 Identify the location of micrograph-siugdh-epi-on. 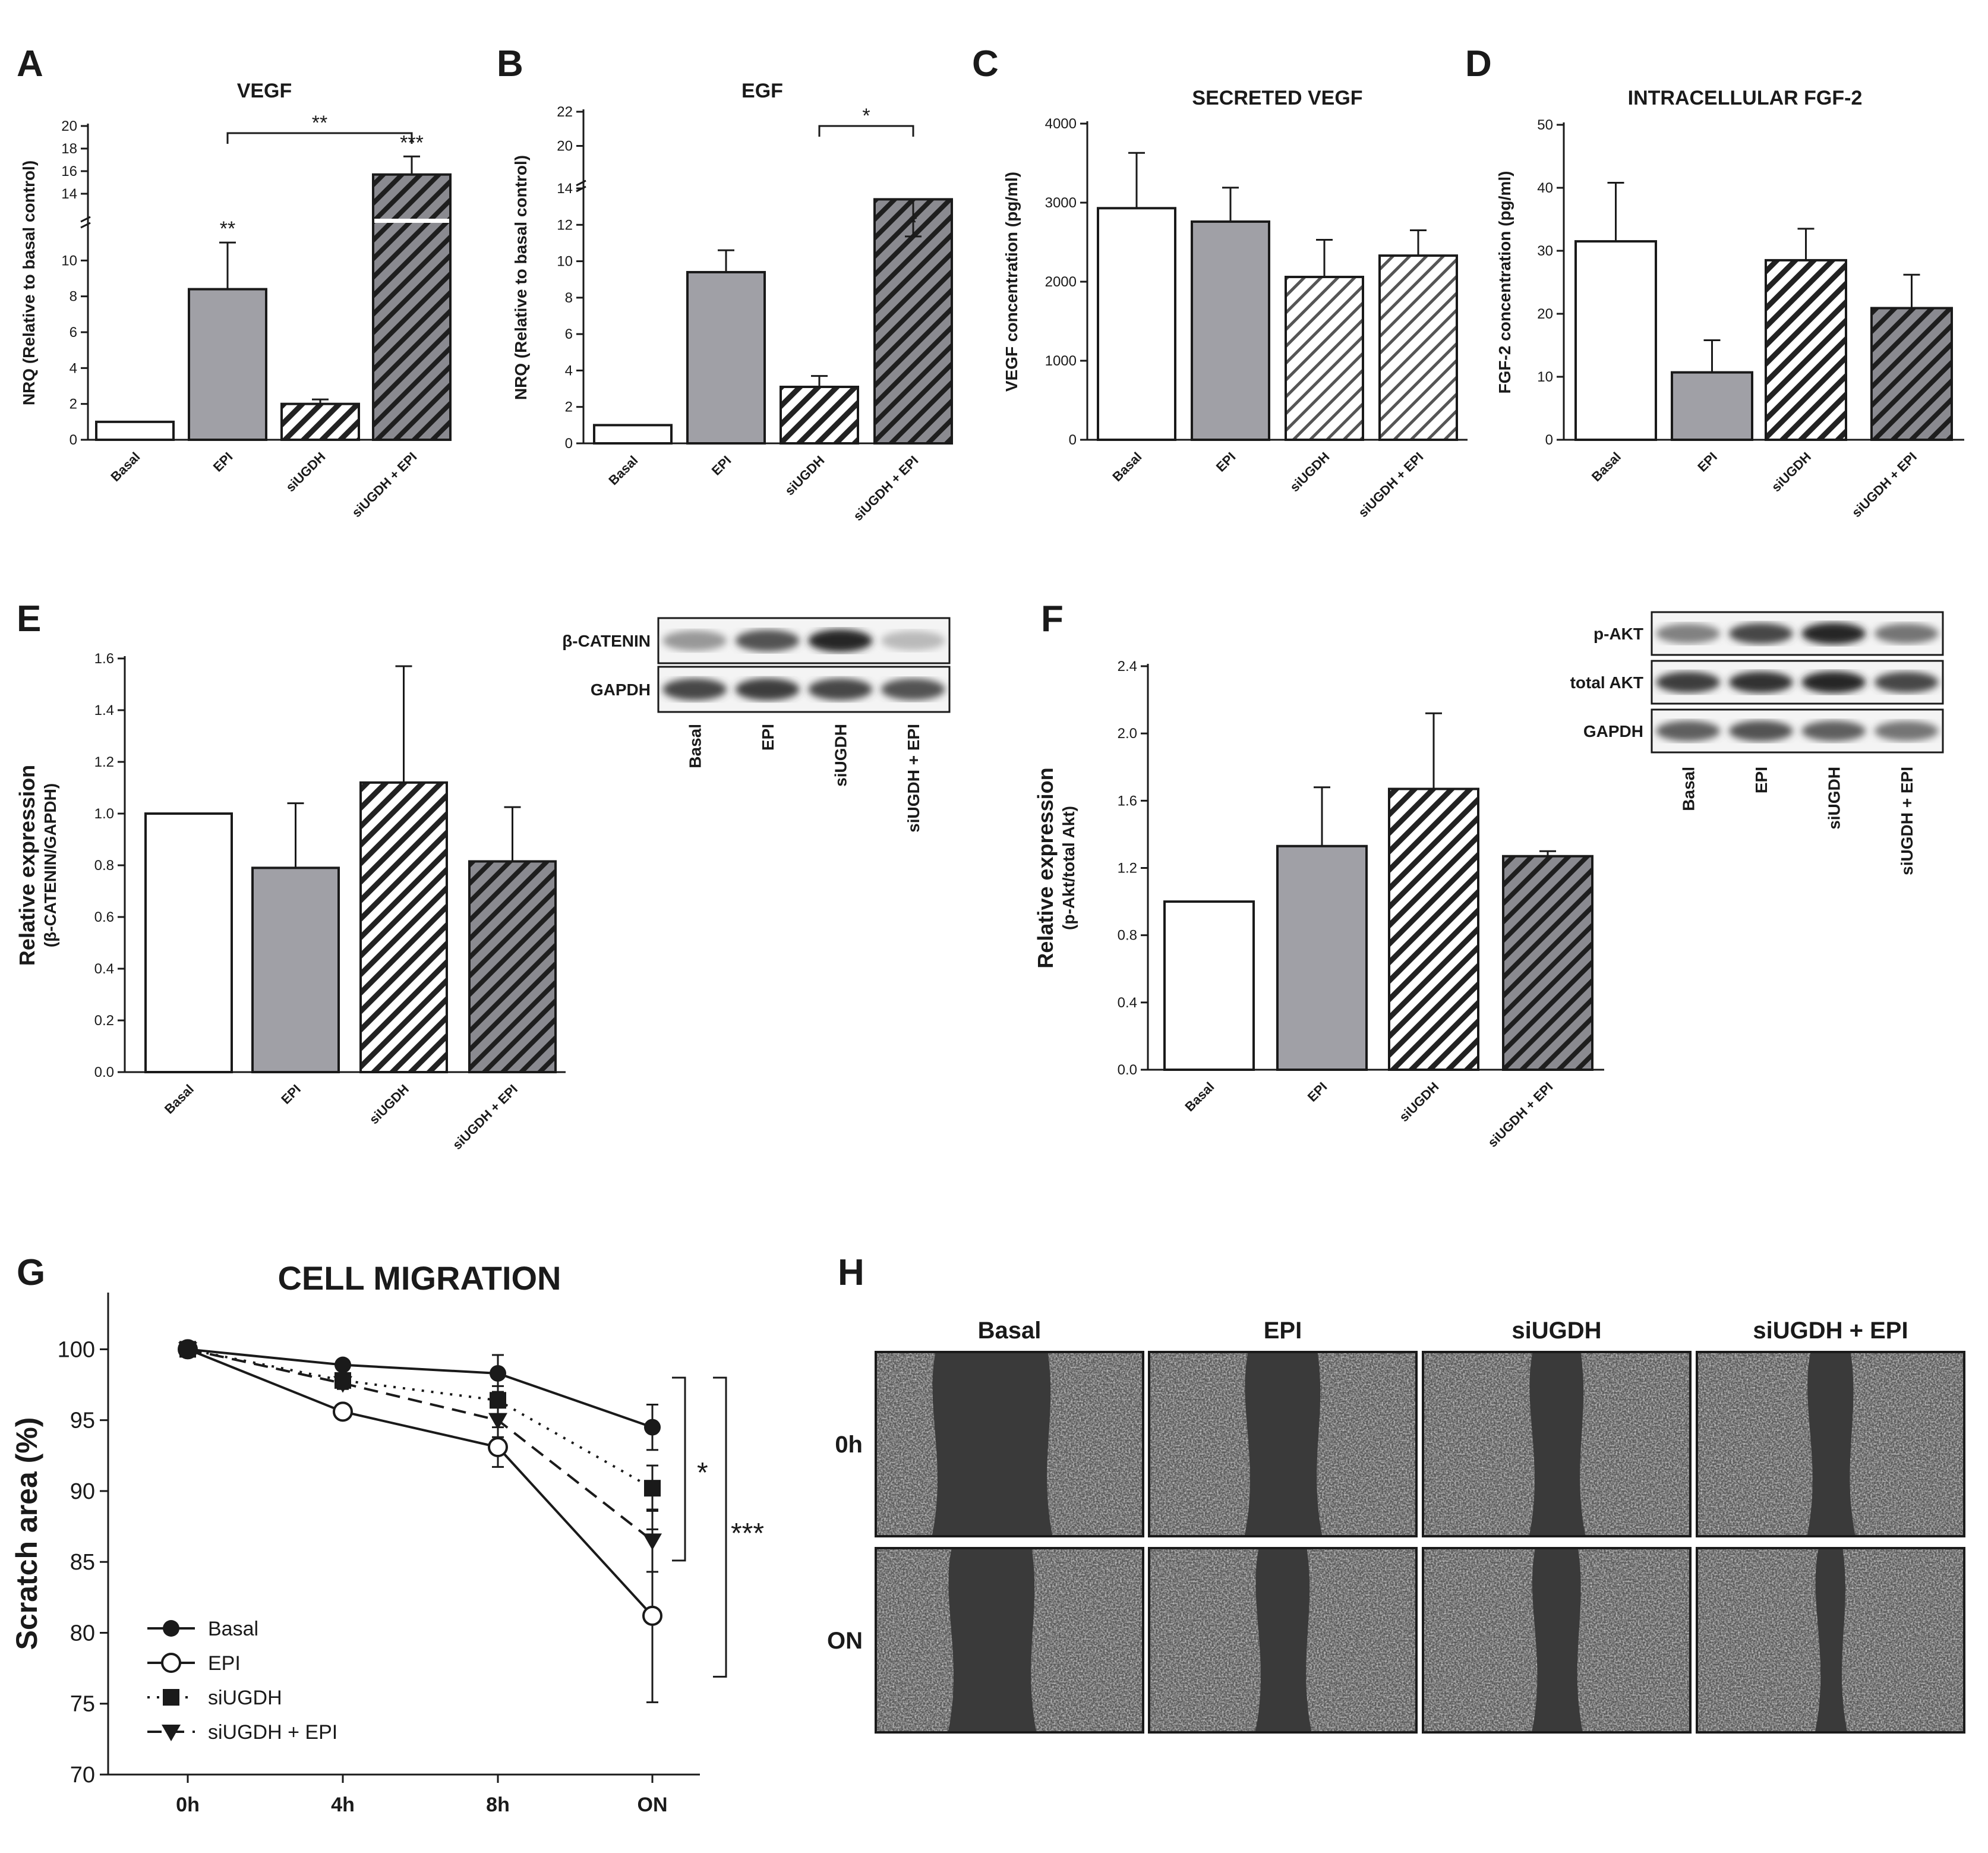
(1830, 1640).